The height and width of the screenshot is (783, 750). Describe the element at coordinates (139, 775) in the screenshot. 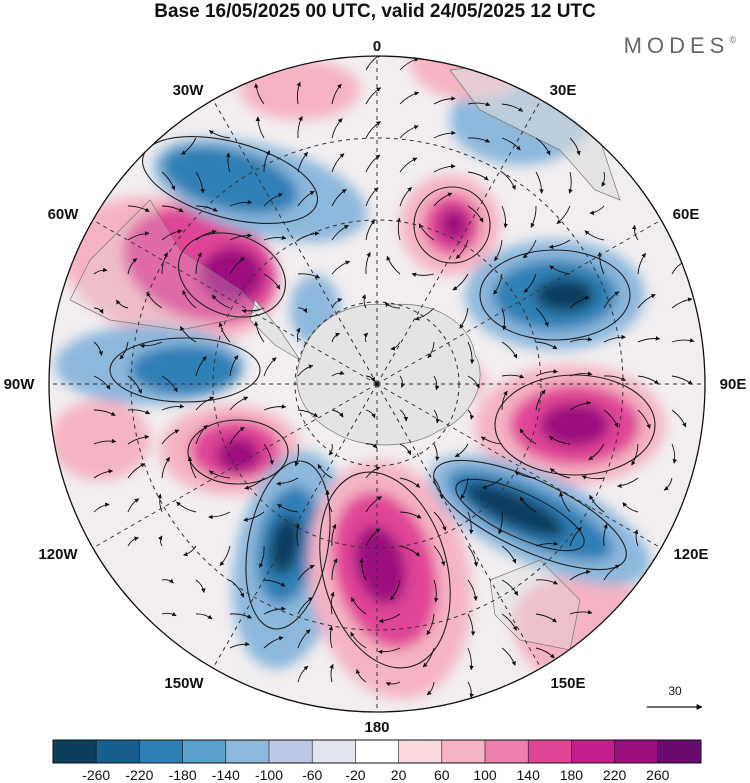

I see `colorbar-tick-label: -220` at that location.